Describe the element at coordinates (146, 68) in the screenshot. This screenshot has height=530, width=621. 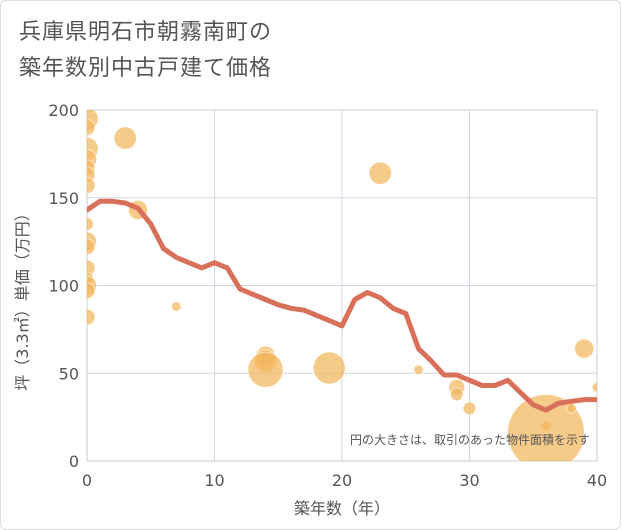
I see `chart-title-line-2: 築年数別中古戸建て価格` at that location.